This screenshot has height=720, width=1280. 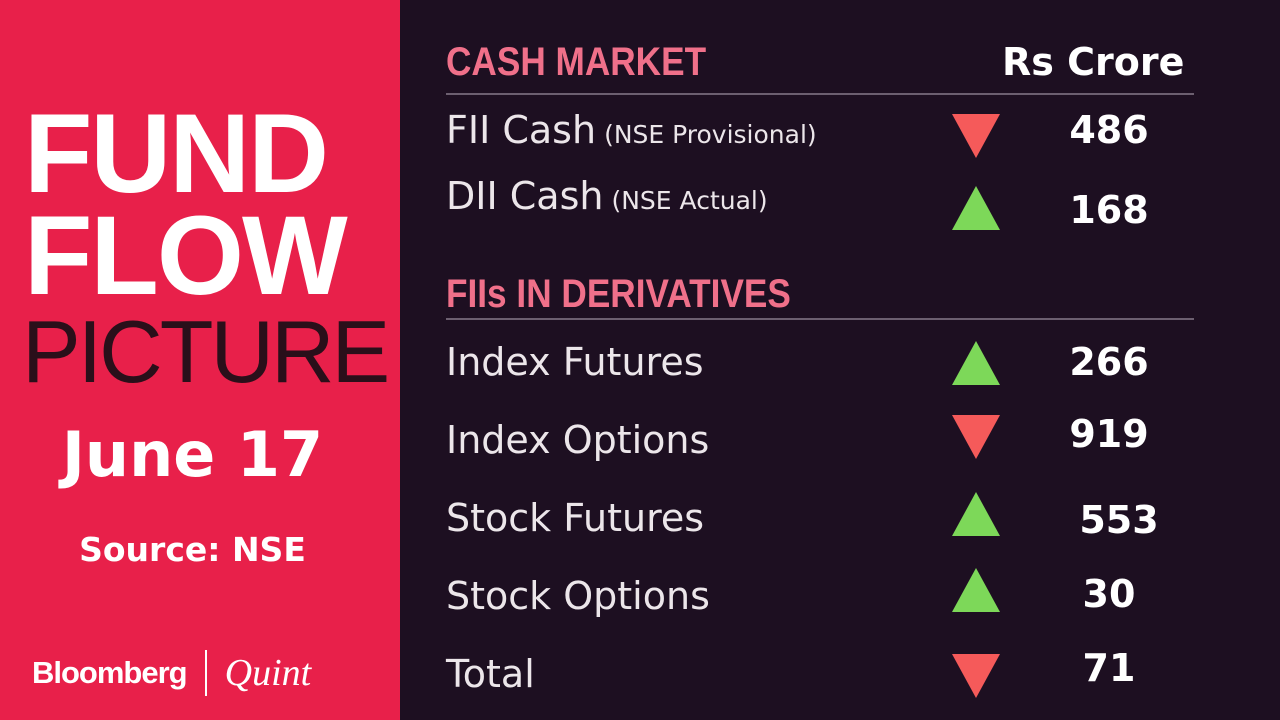 What do you see at coordinates (575, 362) in the screenshot?
I see `row-label: Index Futures` at bounding box center [575, 362].